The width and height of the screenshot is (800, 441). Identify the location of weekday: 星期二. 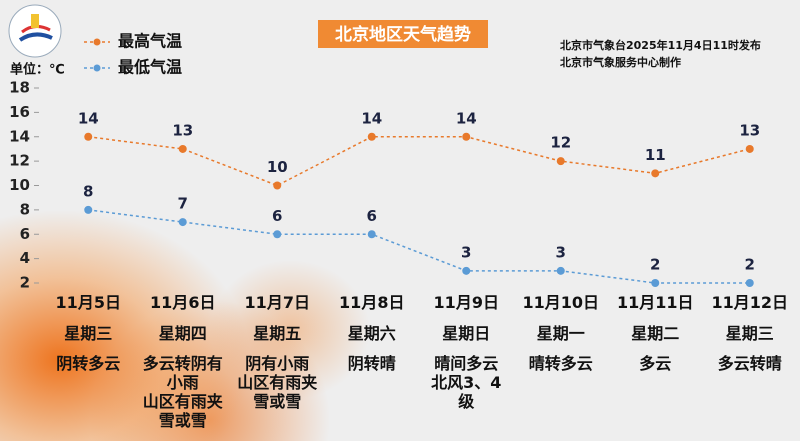
(655, 333).